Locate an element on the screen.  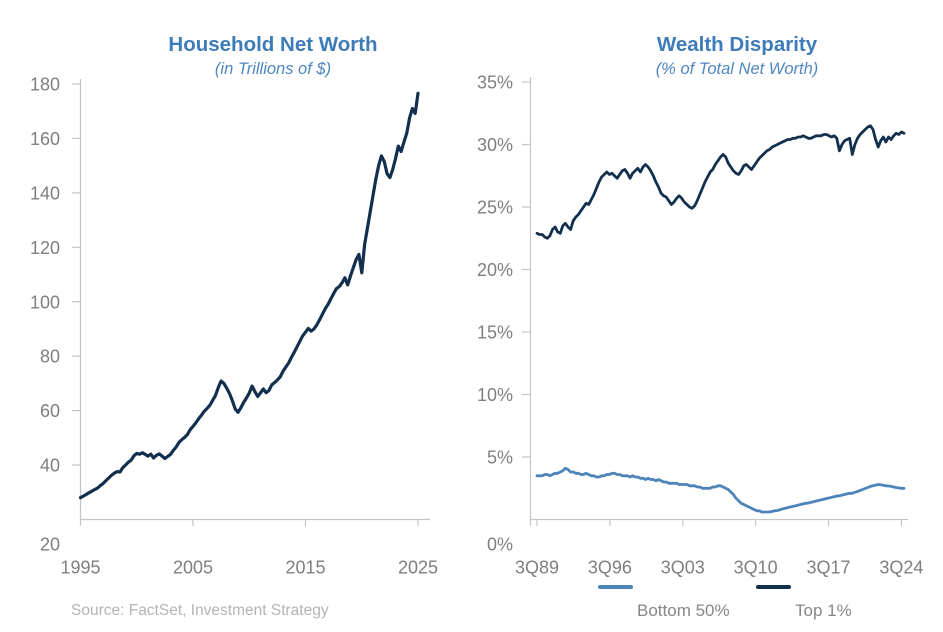
wealth-disparity-x-tick-label: 3Q03 is located at coordinates (683, 568).